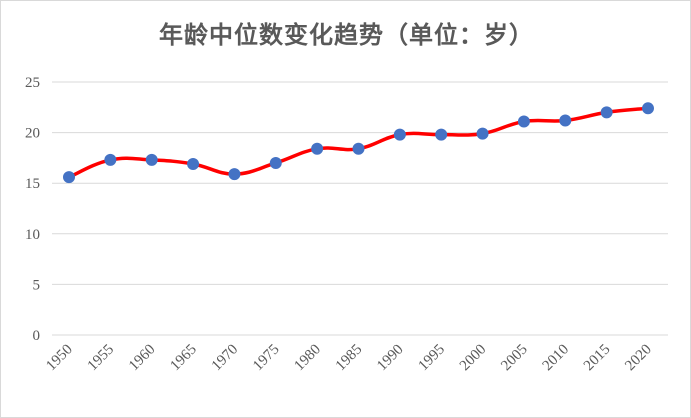 Image resolution: width=691 pixels, height=418 pixels. What do you see at coordinates (638, 358) in the screenshot?
I see `x-tick-label: 2020` at bounding box center [638, 358].